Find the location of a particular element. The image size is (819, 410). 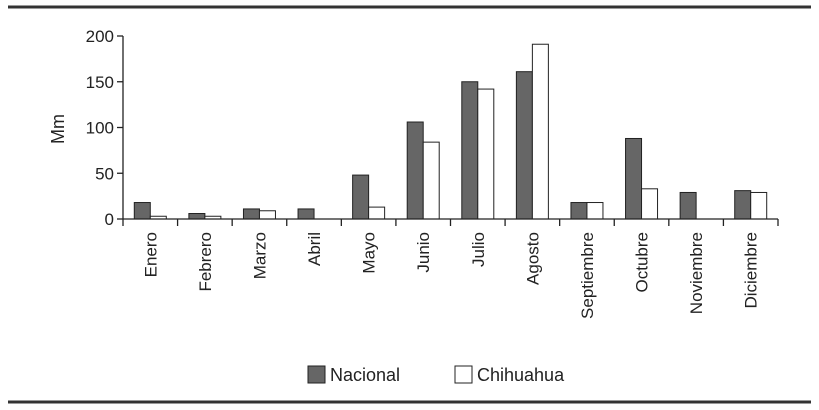

category-label-septiembre: Septiembre is located at coordinates (587, 275).